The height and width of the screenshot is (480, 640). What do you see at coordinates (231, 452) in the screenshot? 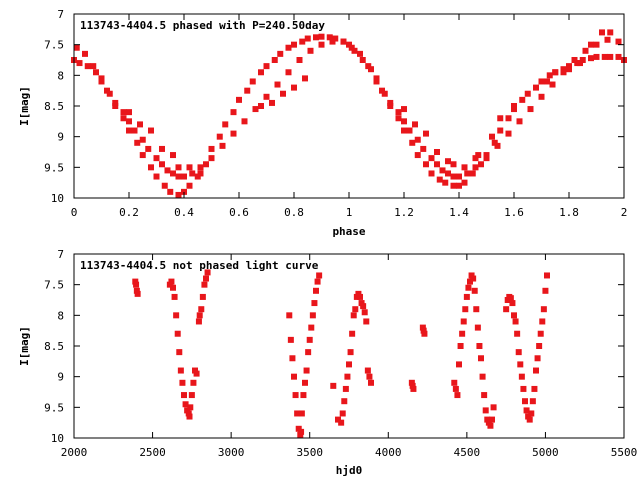
I see `unphased-x-tick-label: 3000` at bounding box center [231, 452].